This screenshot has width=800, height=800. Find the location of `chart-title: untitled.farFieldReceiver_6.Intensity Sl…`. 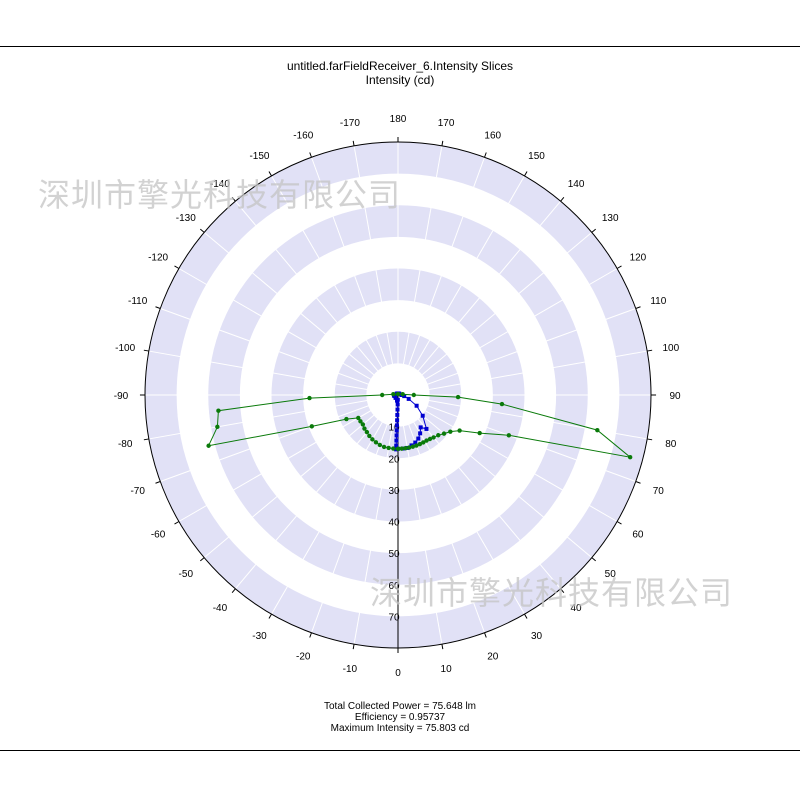

chart-title: untitled.farFieldReceiver_6.Intensity Sl… is located at coordinates (400, 66).